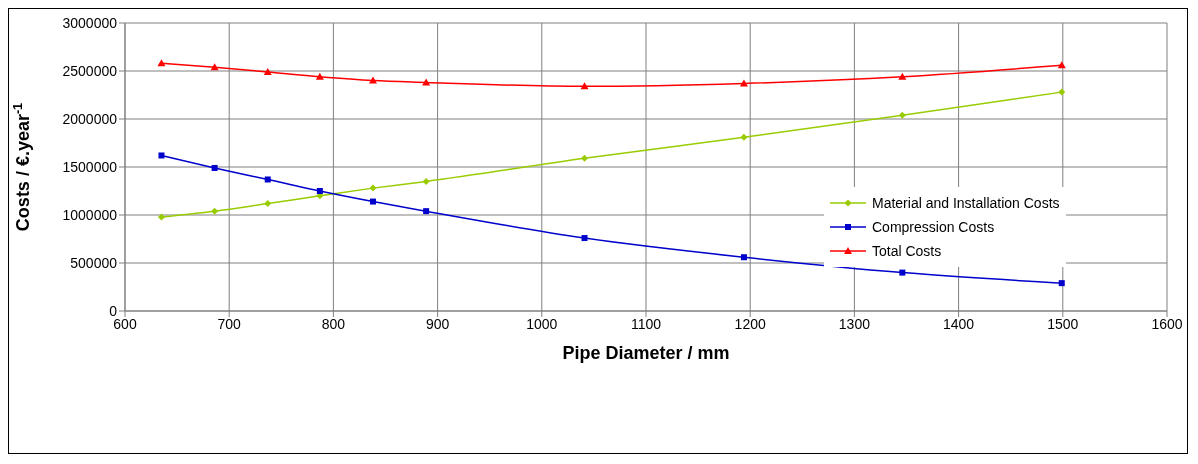  What do you see at coordinates (966, 203) in the screenshot?
I see `legend-label: Material and Installation Costs` at bounding box center [966, 203].